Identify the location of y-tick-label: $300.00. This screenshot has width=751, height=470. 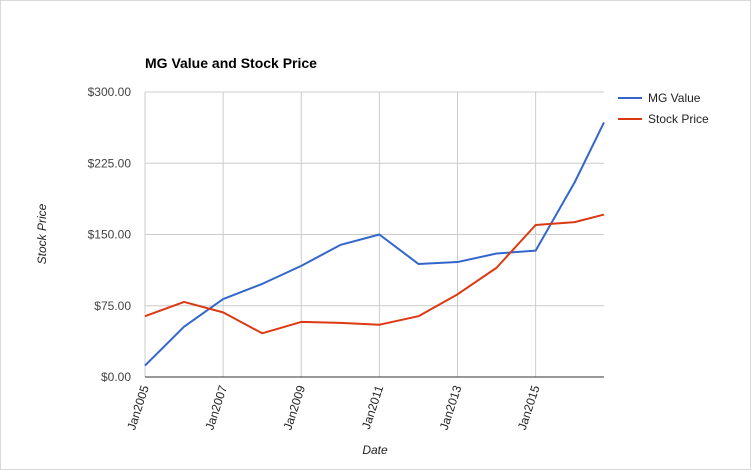
(110, 92).